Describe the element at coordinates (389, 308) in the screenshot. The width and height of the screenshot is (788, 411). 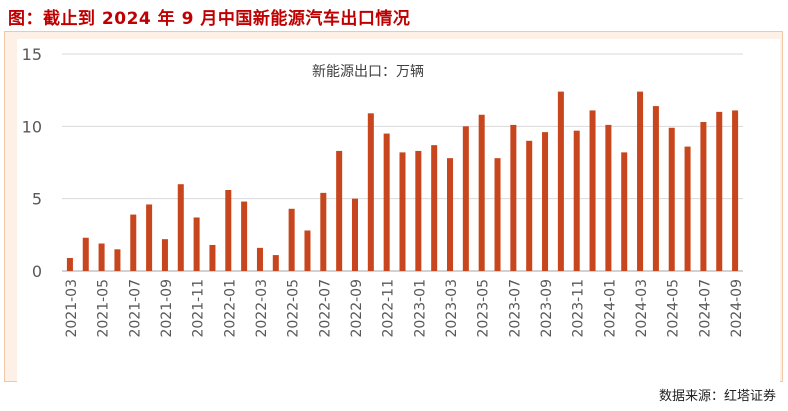
I see `x-tick-label: 2022-11` at that location.